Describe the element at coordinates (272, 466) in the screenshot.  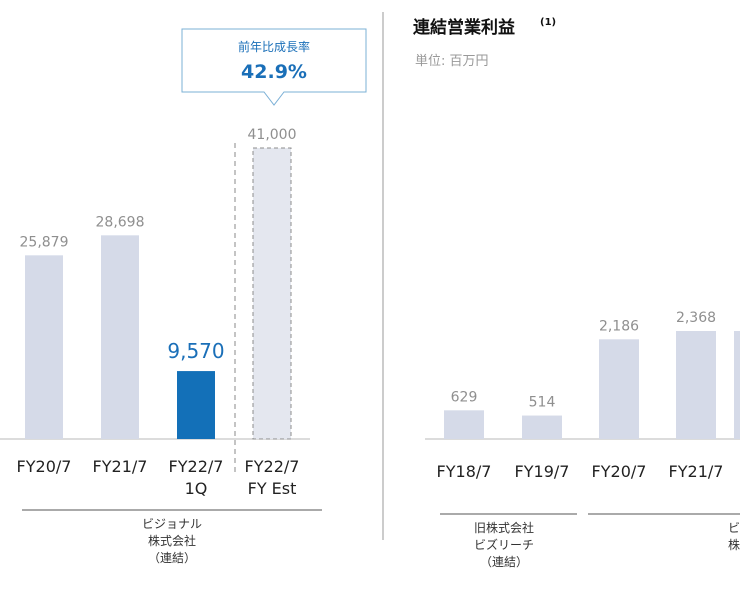
I see `x-tick-label-3-0: FY22/7` at that location.